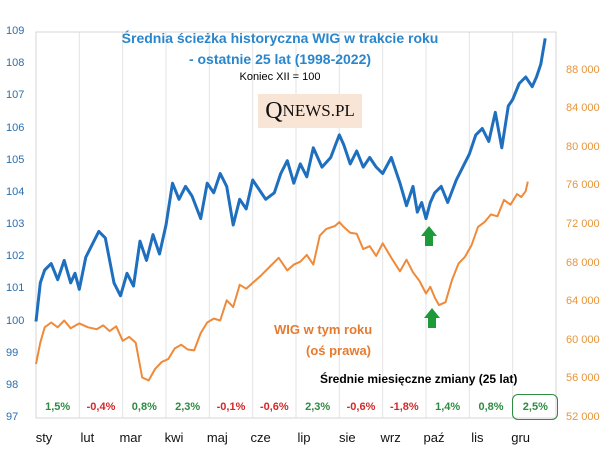 The image size is (606, 454). What do you see at coordinates (304, 437) in the screenshot?
I see `x-tick-label: lip` at bounding box center [304, 437].